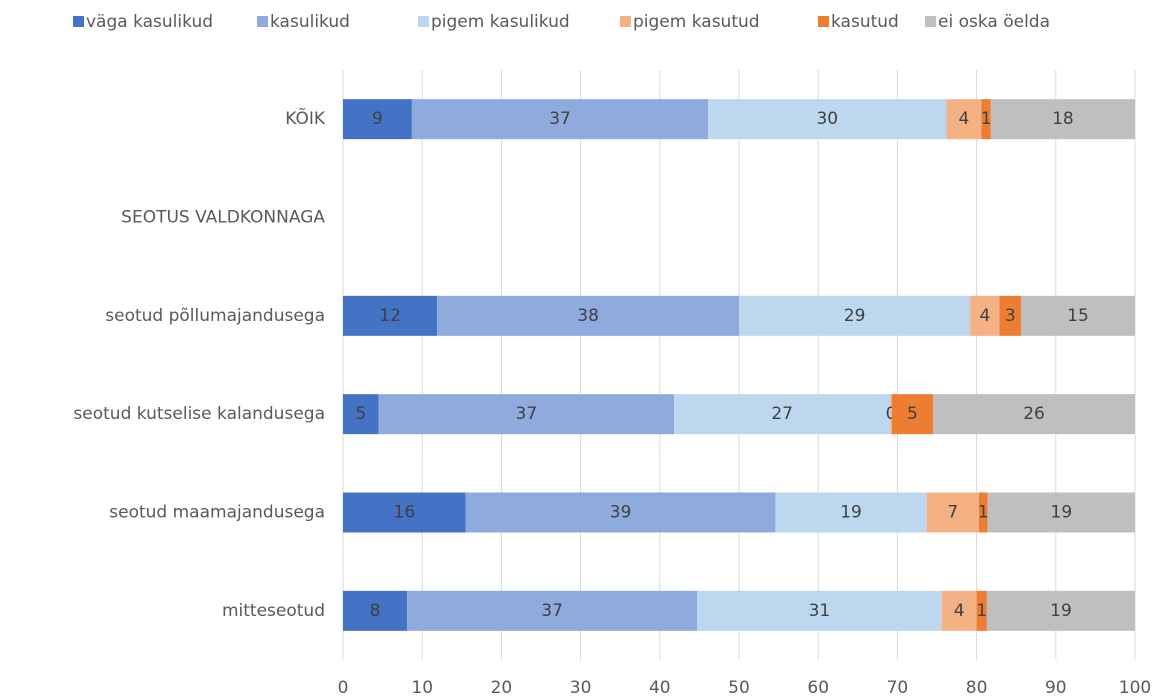 The height and width of the screenshot is (697, 1160). Describe the element at coordinates (977, 687) in the screenshot. I see `x-tick-label: 80` at that location.